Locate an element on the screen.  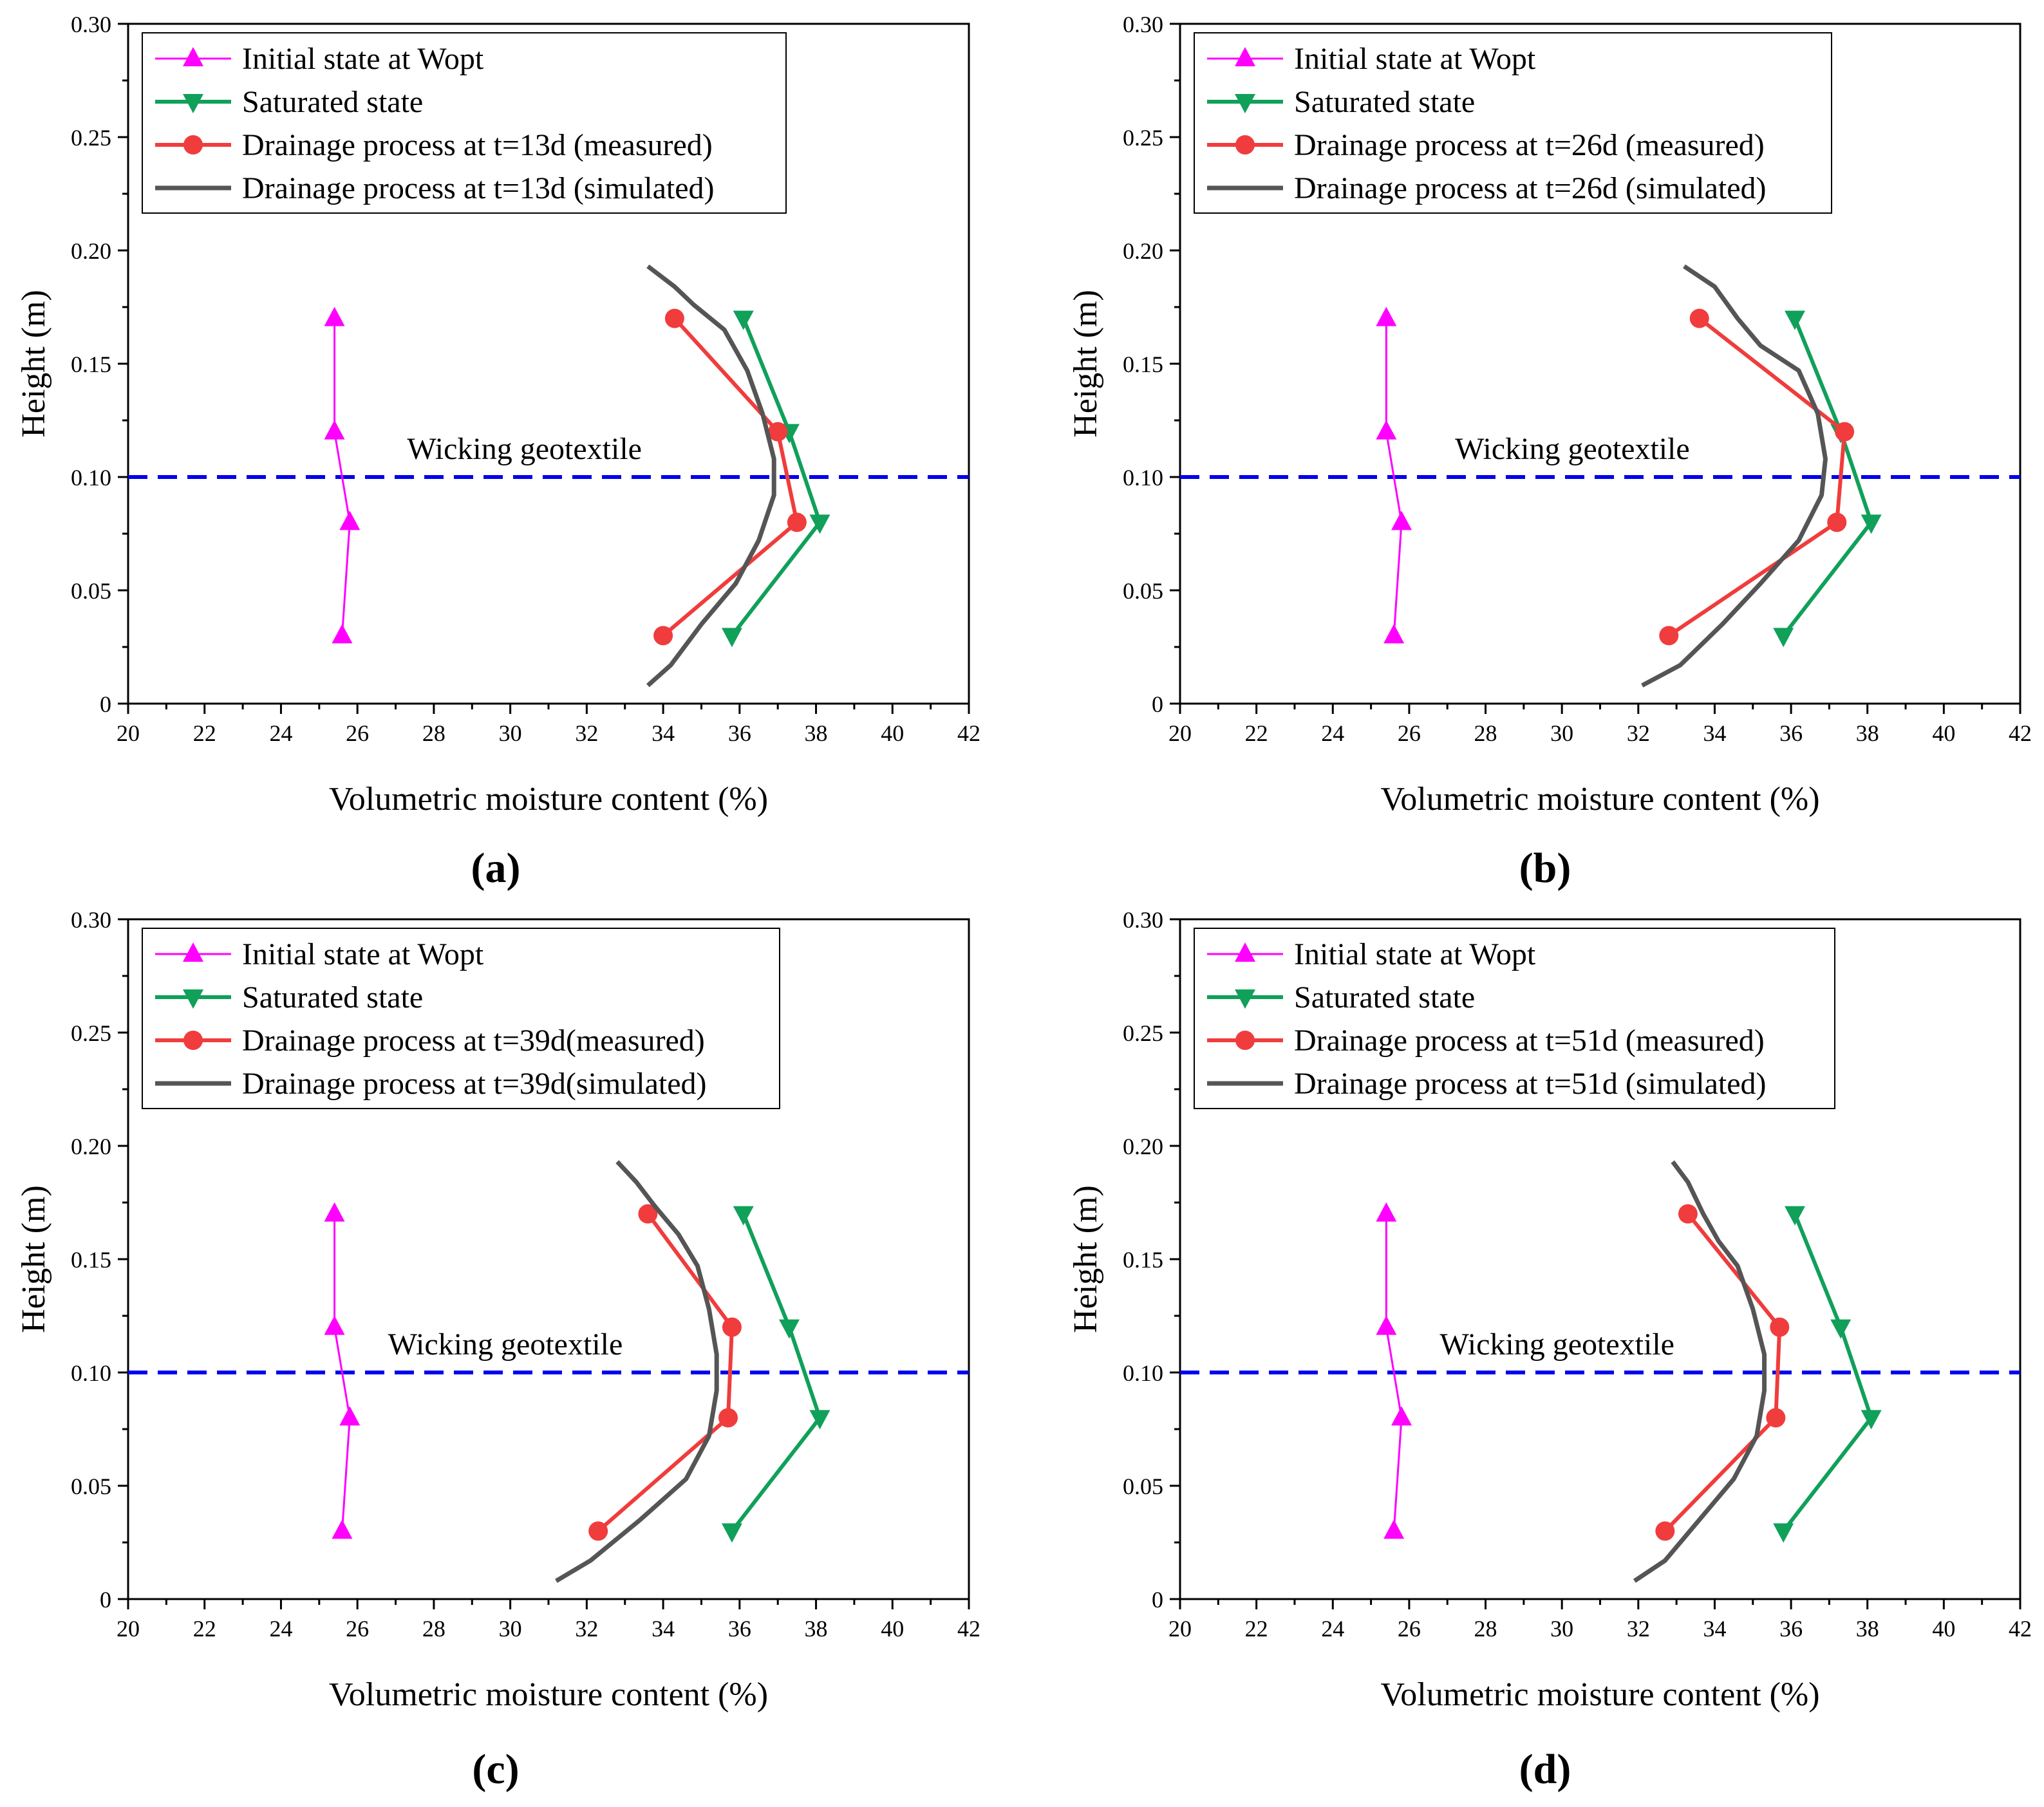
x-tick-label: 38 is located at coordinates (1867, 733).